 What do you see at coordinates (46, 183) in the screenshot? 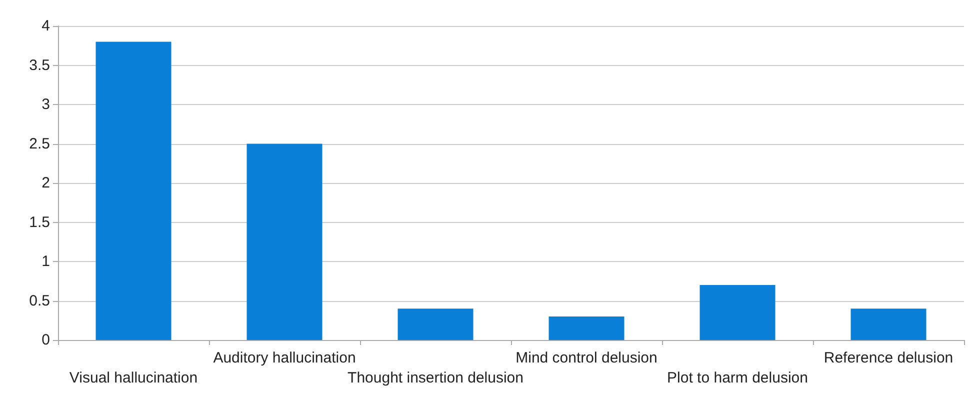
I see `y-tick-label: 2` at bounding box center [46, 183].